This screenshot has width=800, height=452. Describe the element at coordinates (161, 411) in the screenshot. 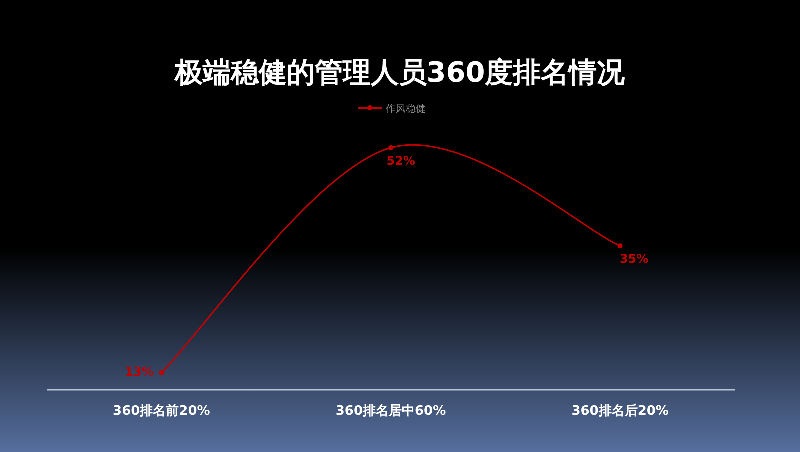

I see `x-tick-label: 360排名前20%` at that location.